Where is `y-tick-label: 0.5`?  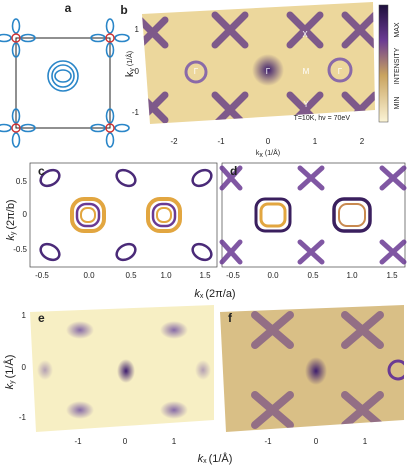
y-tick-label: 0.5 is located at coordinates (22, 181).